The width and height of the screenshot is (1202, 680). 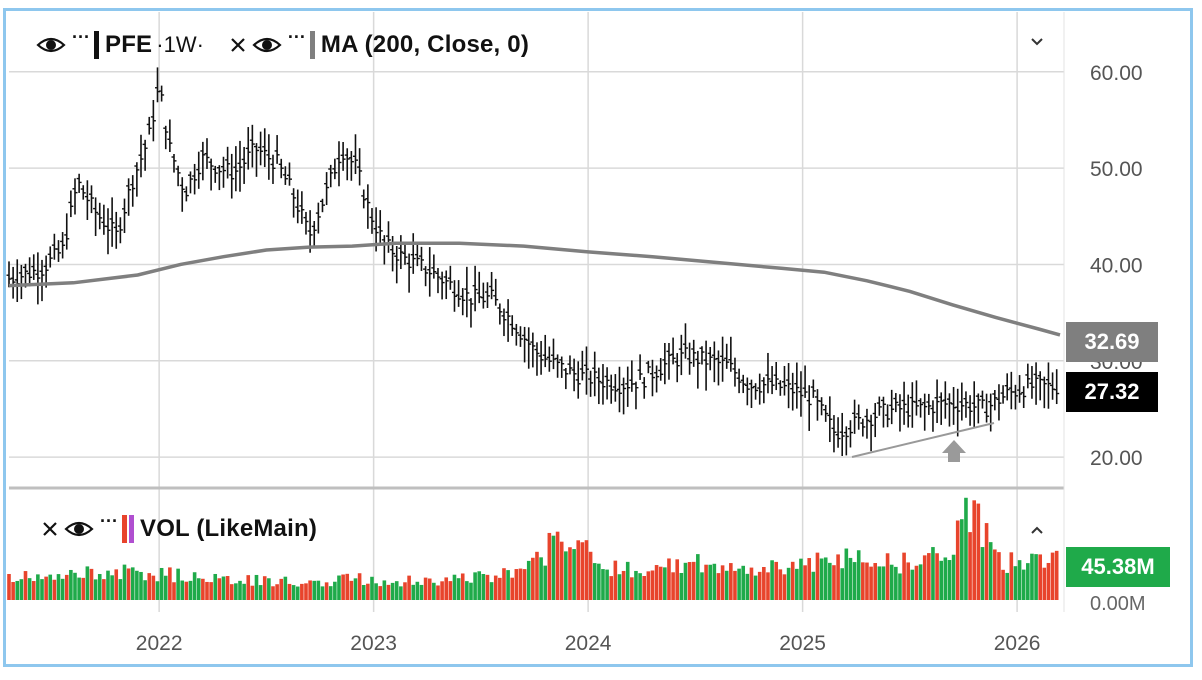 What do you see at coordinates (1112, 392) in the screenshot?
I see `price-value-tag: 27.32` at bounding box center [1112, 392].